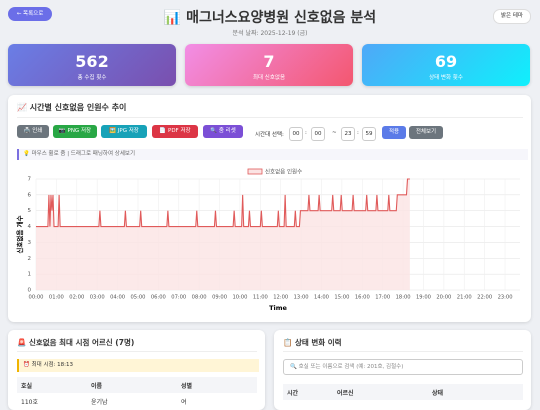 The width and height of the screenshot is (540, 410). What do you see at coordinates (260, 298) in the screenshot?
I see `x-tick-label: 11:00` at bounding box center [260, 298].